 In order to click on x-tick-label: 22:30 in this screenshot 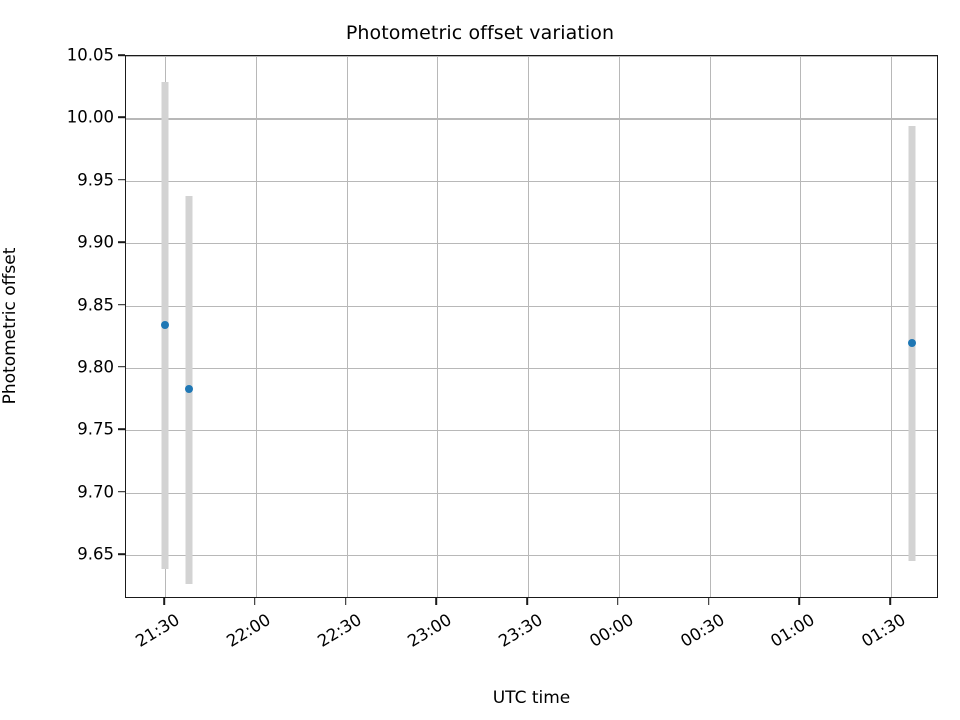, I will do `click(339, 630)`.